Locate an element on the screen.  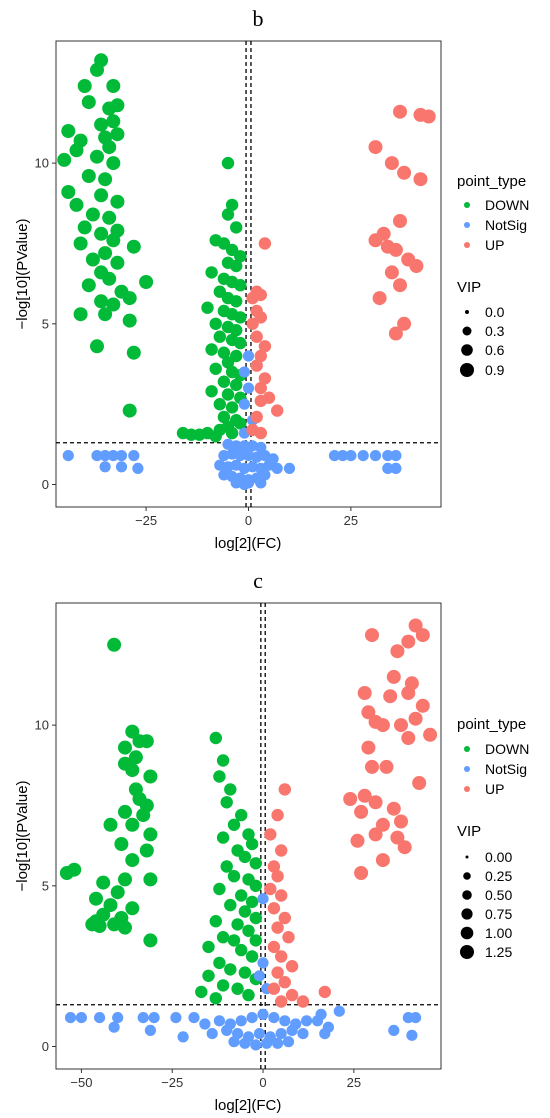
point-down-29-b is located at coordinates (80, 243).